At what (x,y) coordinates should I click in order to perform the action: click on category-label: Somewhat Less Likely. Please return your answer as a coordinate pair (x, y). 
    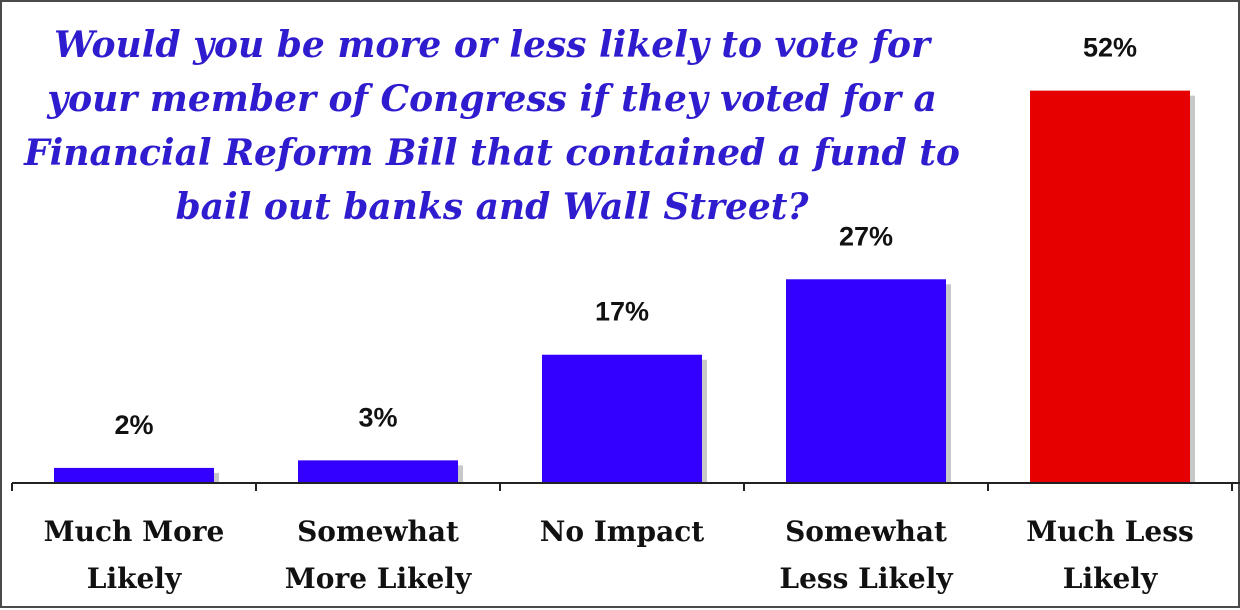
    Looking at the image, I should click on (866, 555).